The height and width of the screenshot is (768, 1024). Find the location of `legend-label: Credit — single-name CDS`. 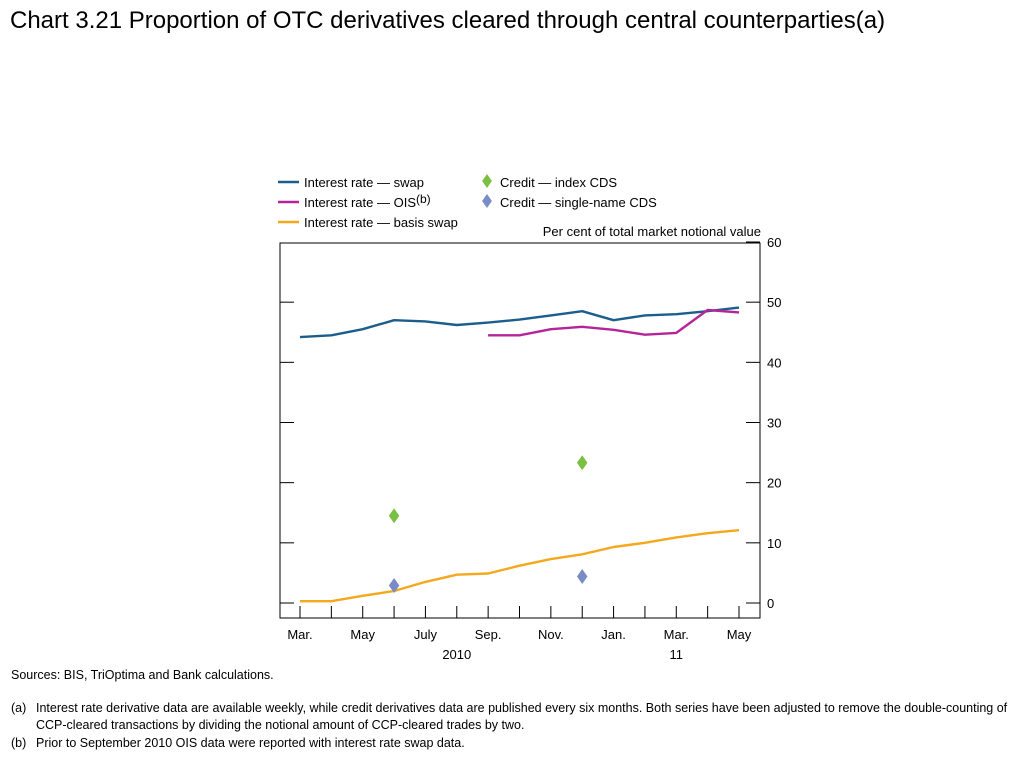

legend-label: Credit — single-name CDS is located at coordinates (578, 202).